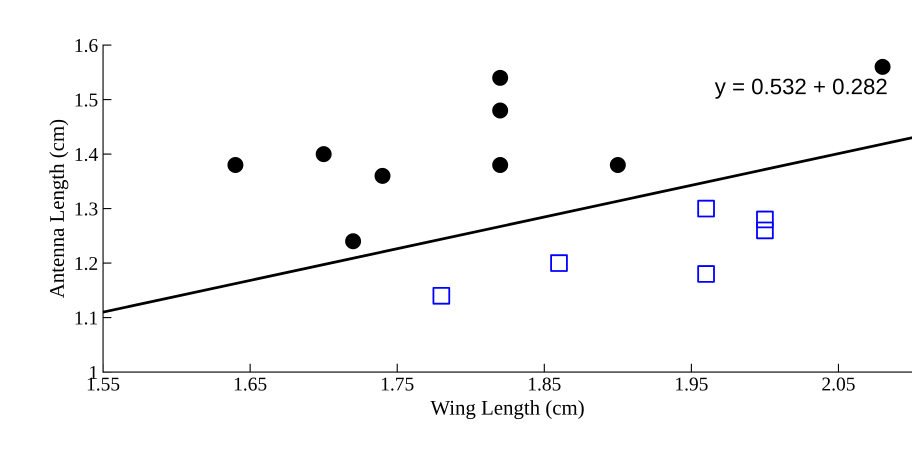 The height and width of the screenshot is (451, 912). What do you see at coordinates (544, 384) in the screenshot?
I see `x-tick-label: 1.85` at bounding box center [544, 384].